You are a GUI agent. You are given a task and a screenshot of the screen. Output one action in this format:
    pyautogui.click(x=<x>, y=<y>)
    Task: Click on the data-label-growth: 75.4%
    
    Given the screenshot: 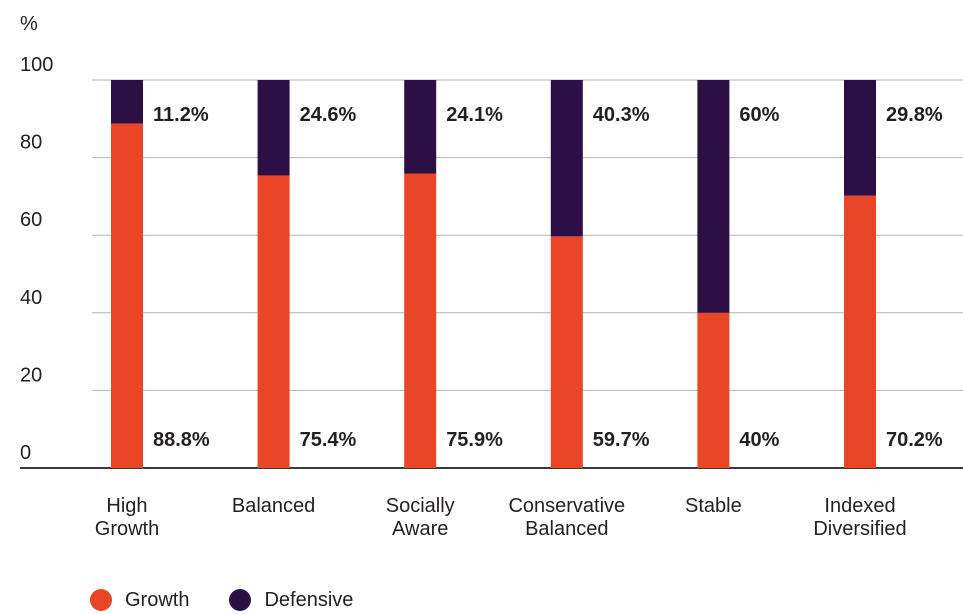 What is the action you would take?
    pyautogui.click(x=328, y=440)
    